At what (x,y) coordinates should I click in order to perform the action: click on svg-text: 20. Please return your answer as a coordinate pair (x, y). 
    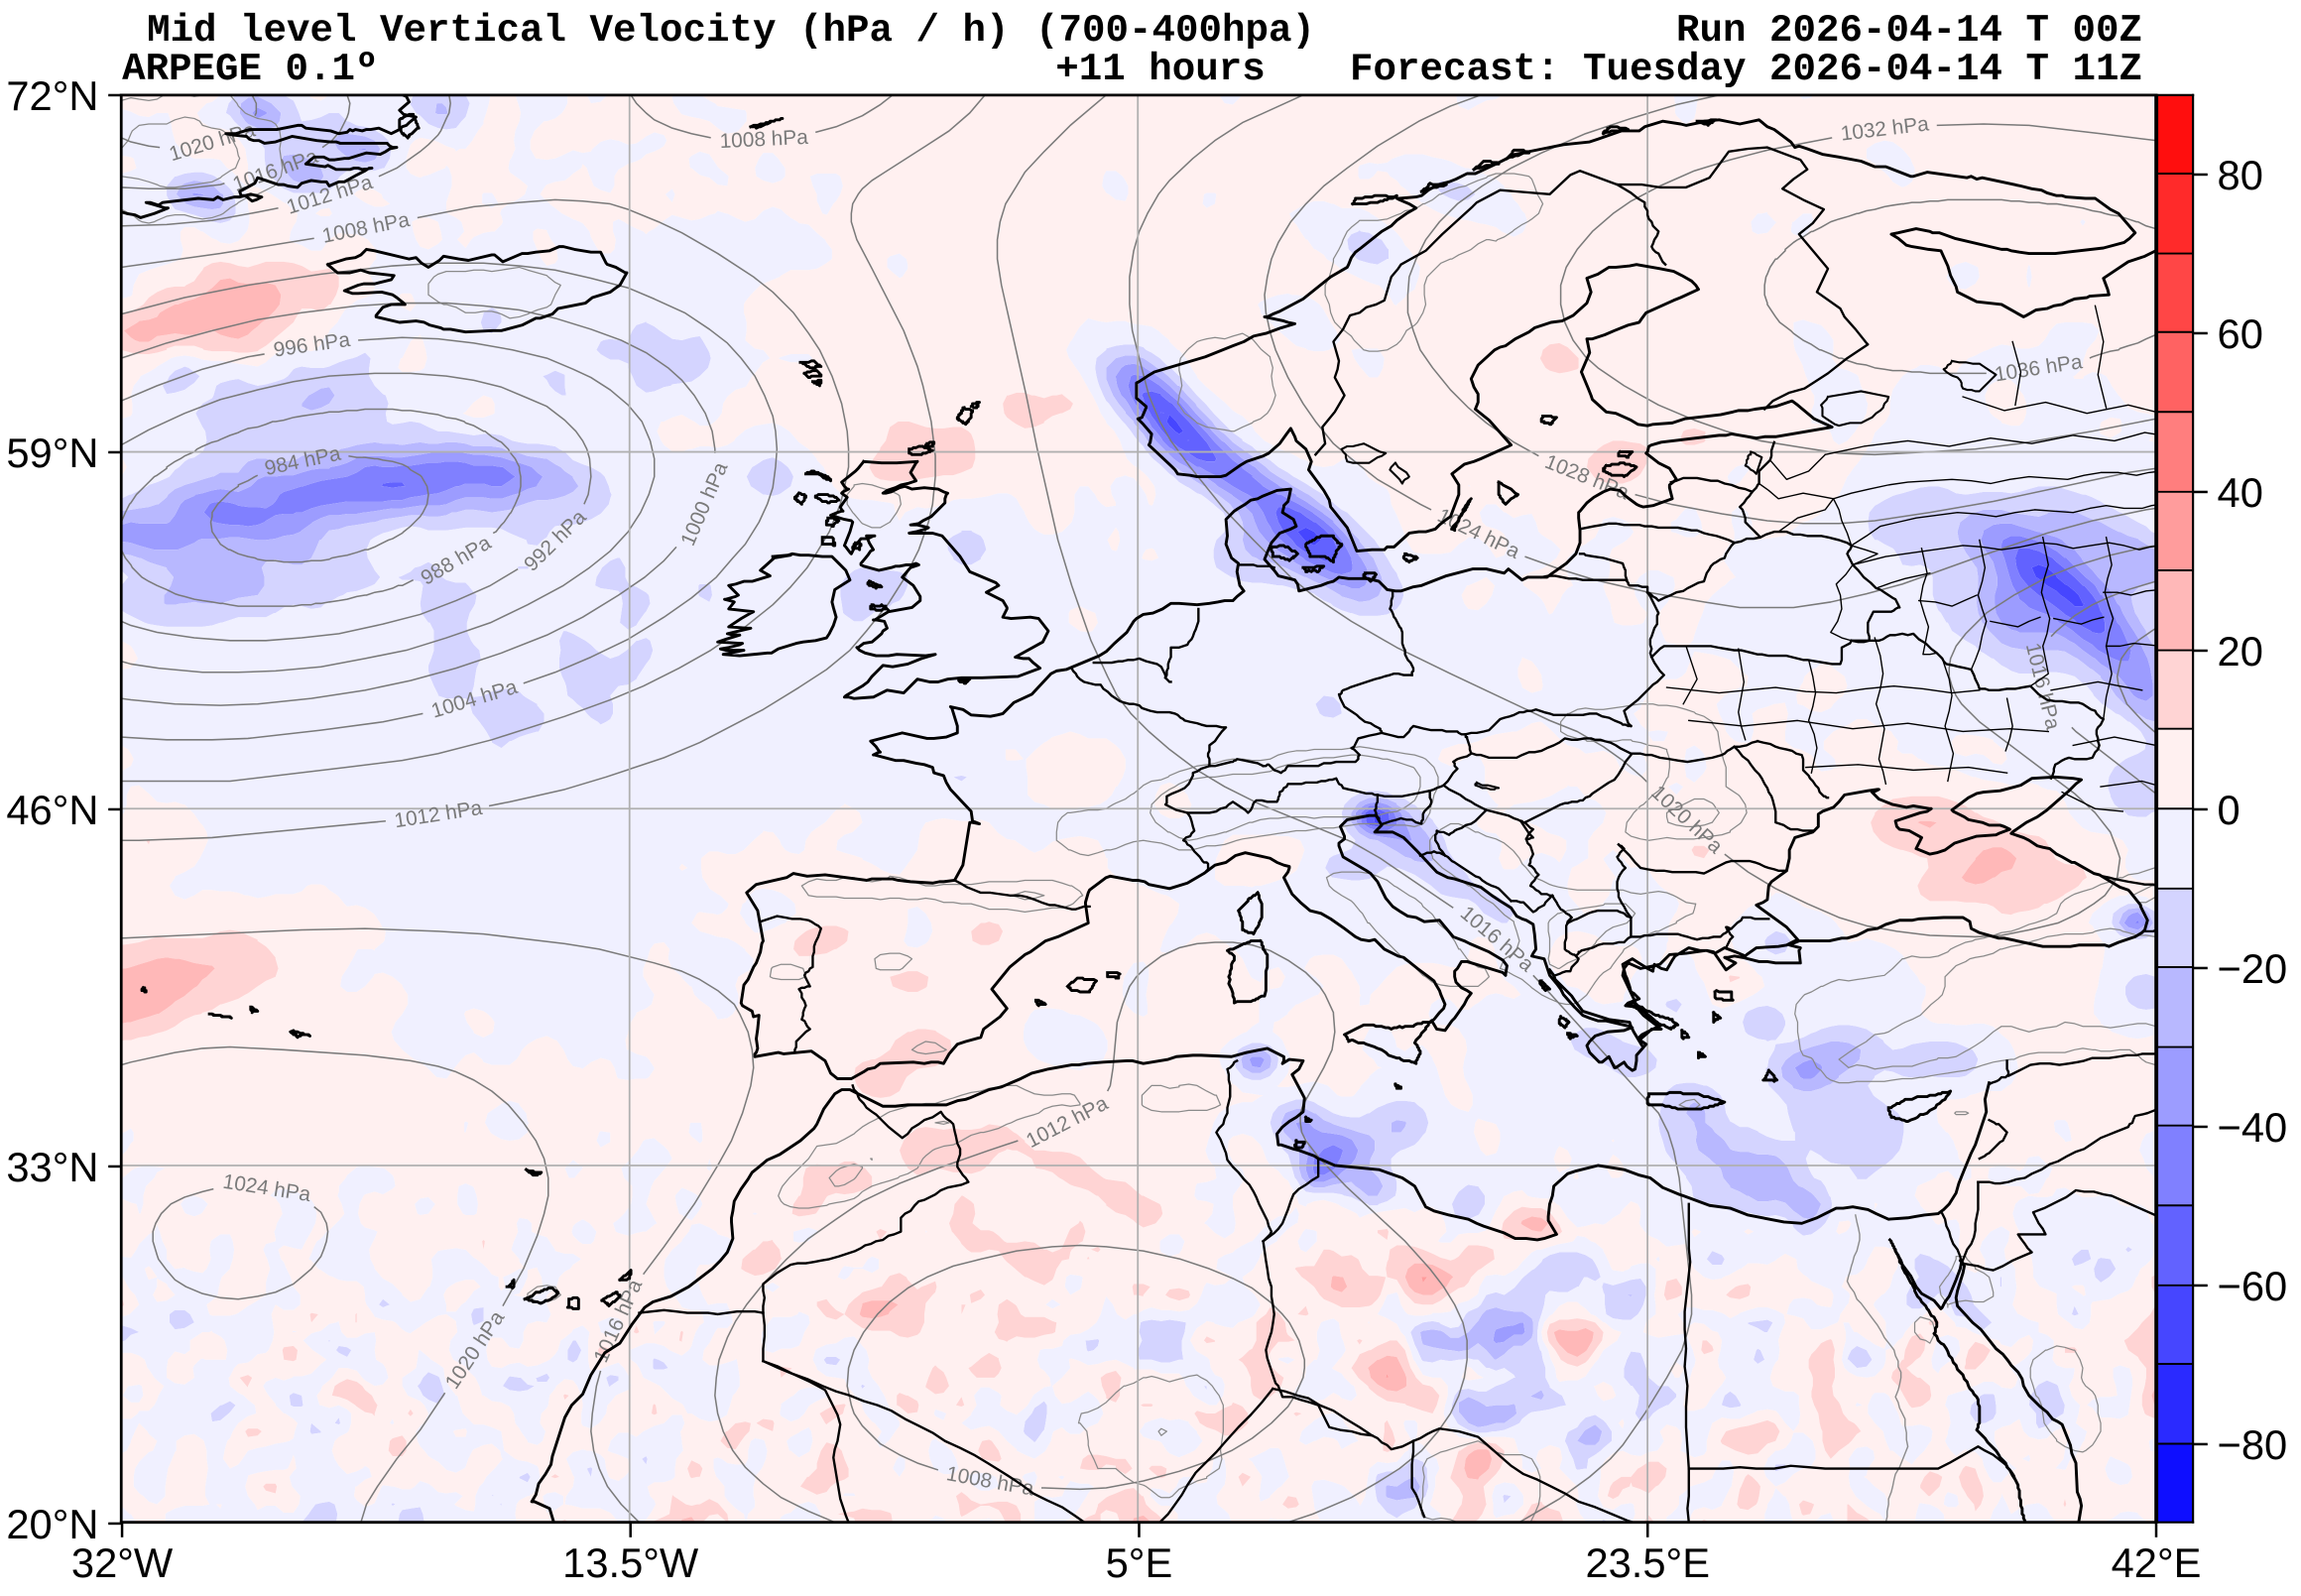
    Looking at the image, I should click on (2240, 651).